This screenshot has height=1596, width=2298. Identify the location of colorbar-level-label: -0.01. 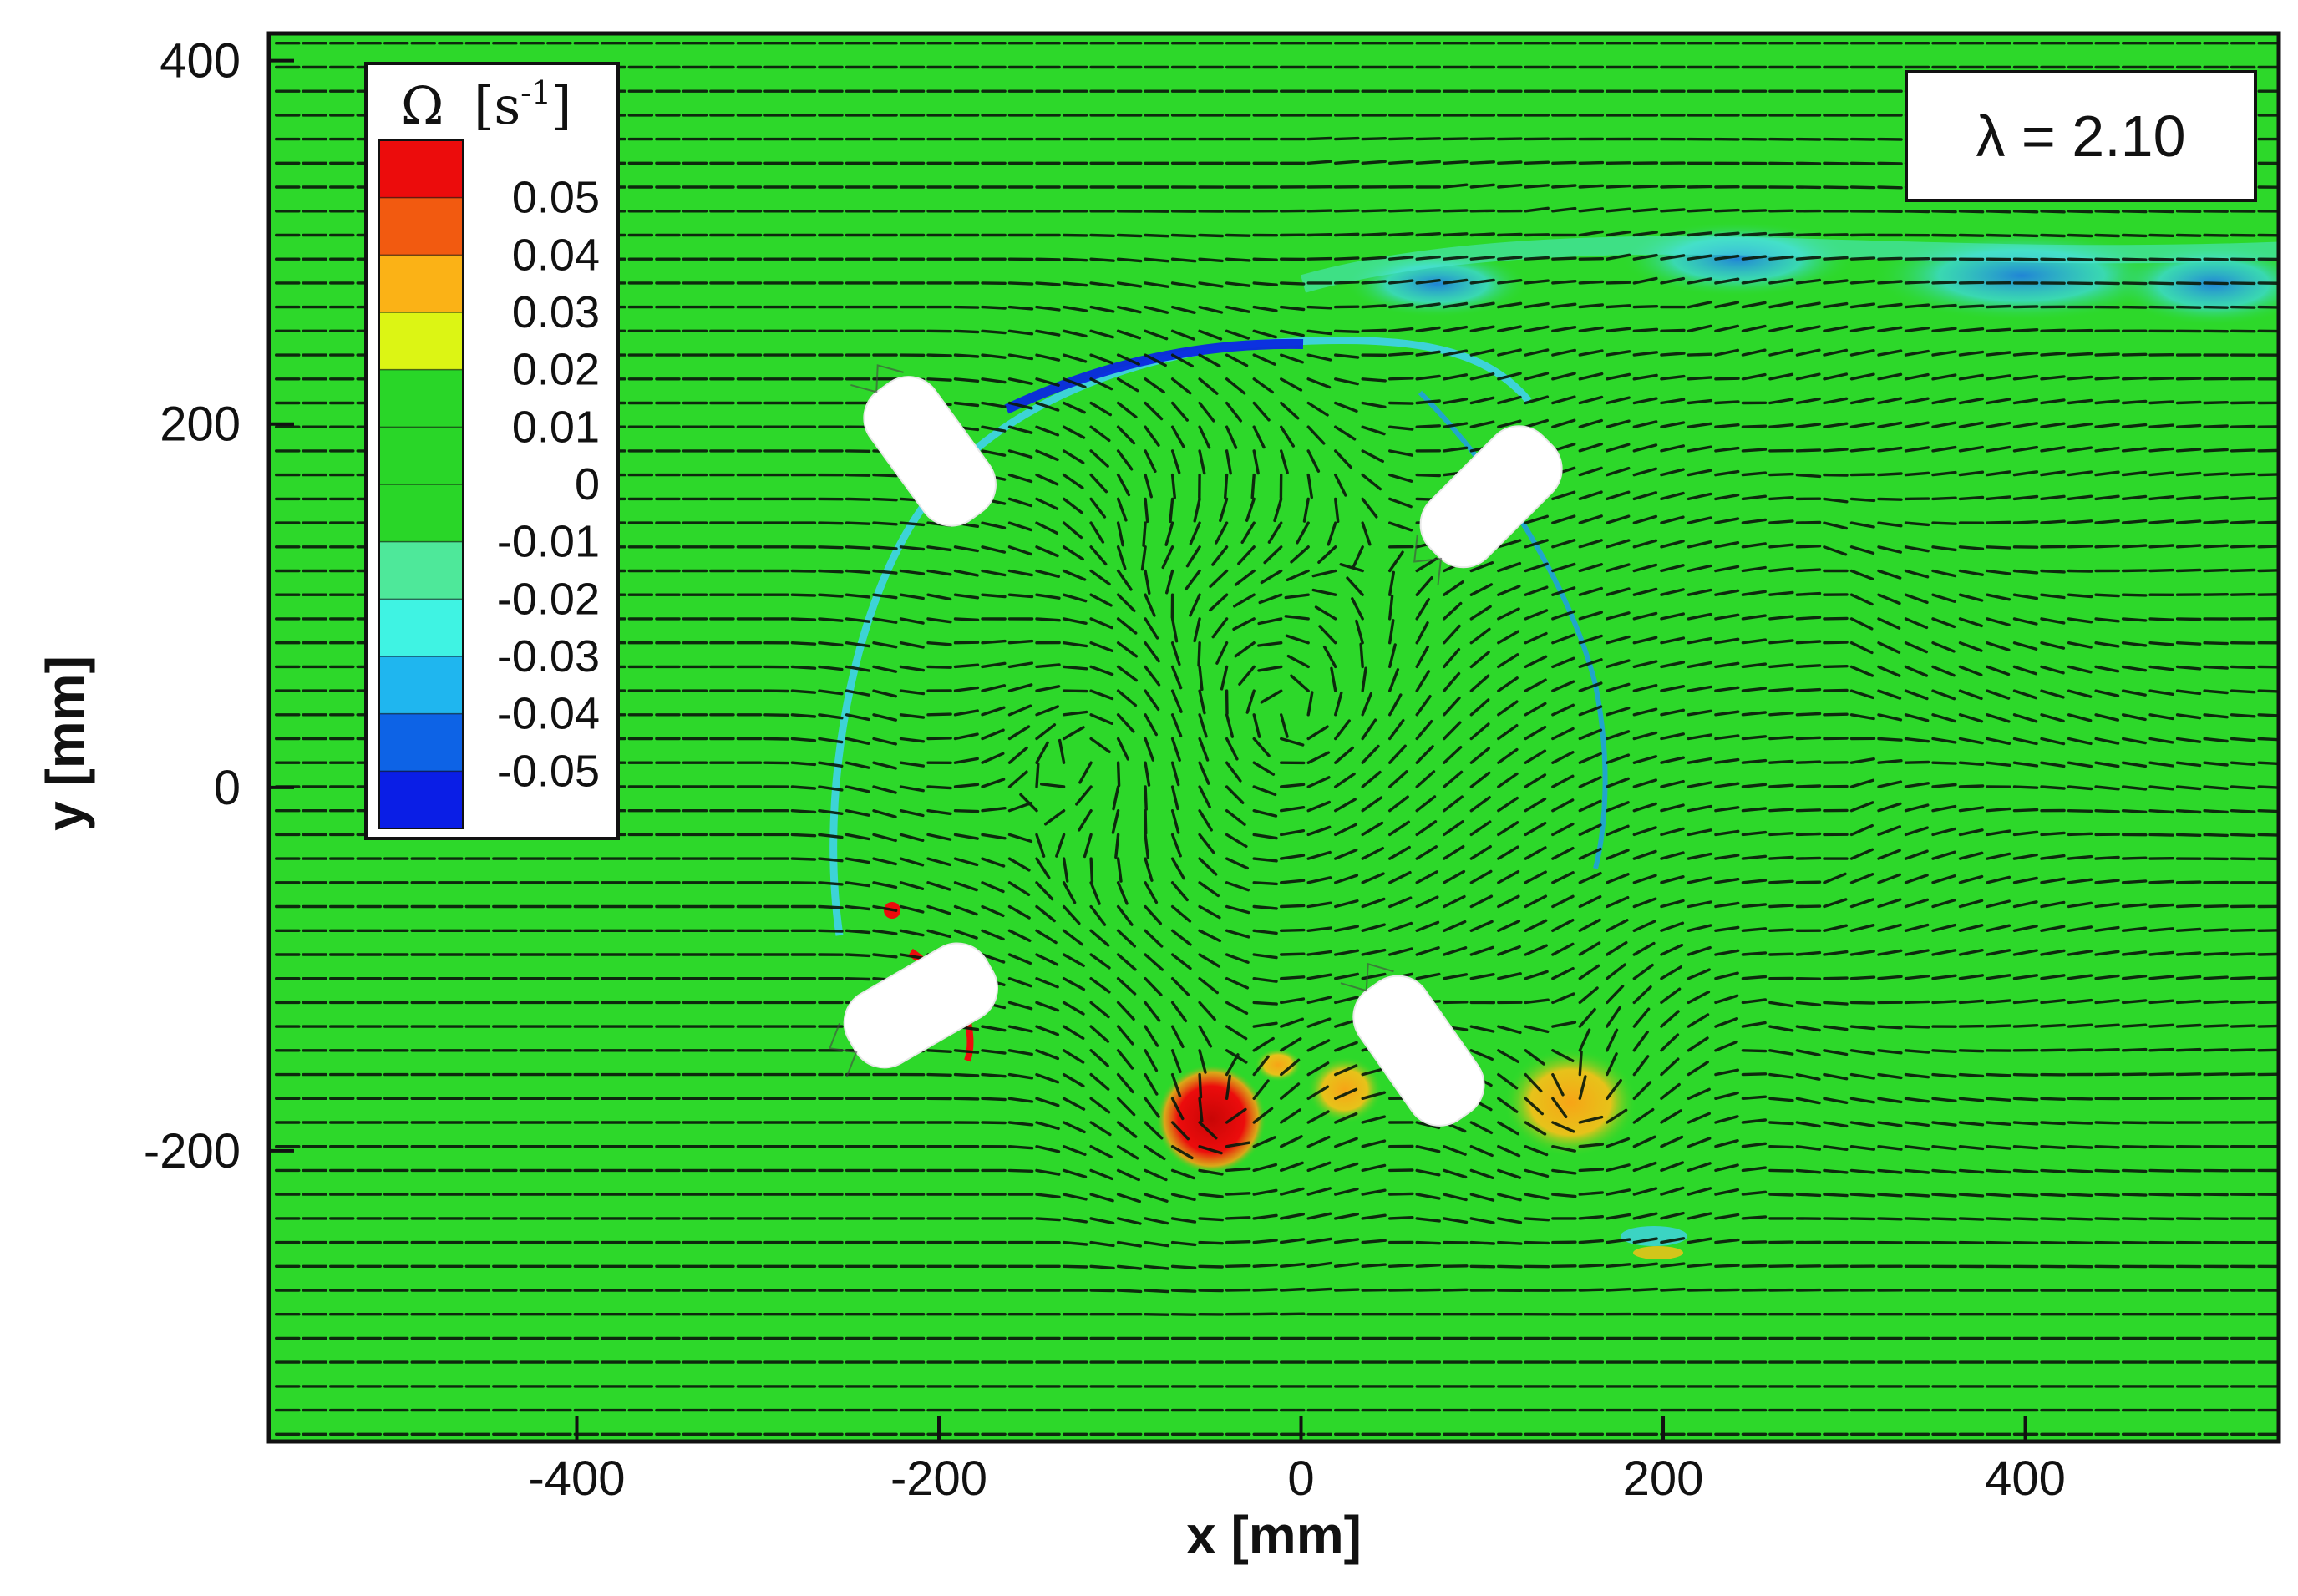
(548, 542).